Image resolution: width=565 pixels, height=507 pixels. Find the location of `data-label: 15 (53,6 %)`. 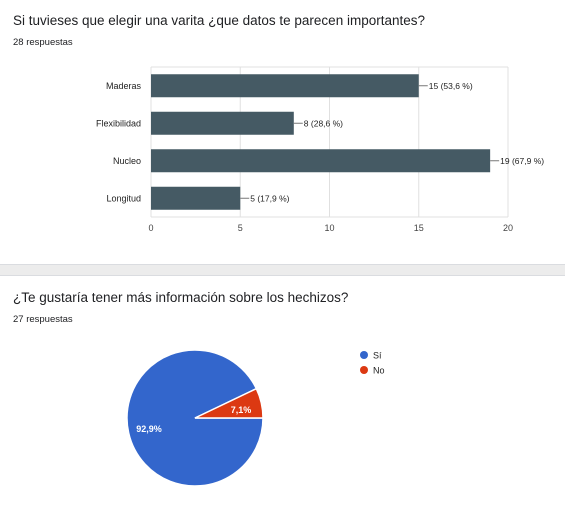

data-label: 15 (53,6 %) is located at coordinates (451, 86).